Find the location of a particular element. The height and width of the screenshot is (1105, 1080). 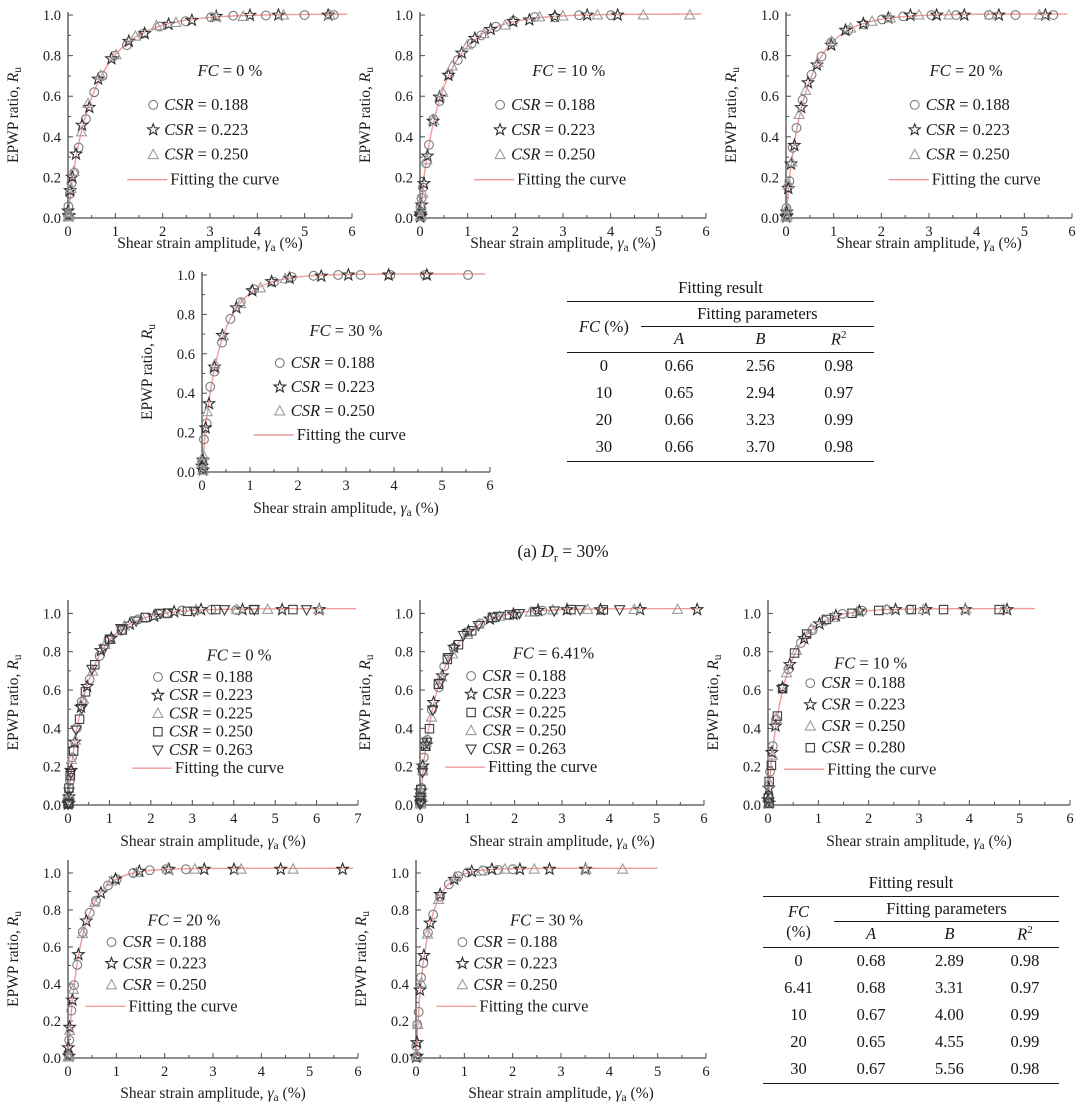

table-cell: 3.31 is located at coordinates (949, 987).